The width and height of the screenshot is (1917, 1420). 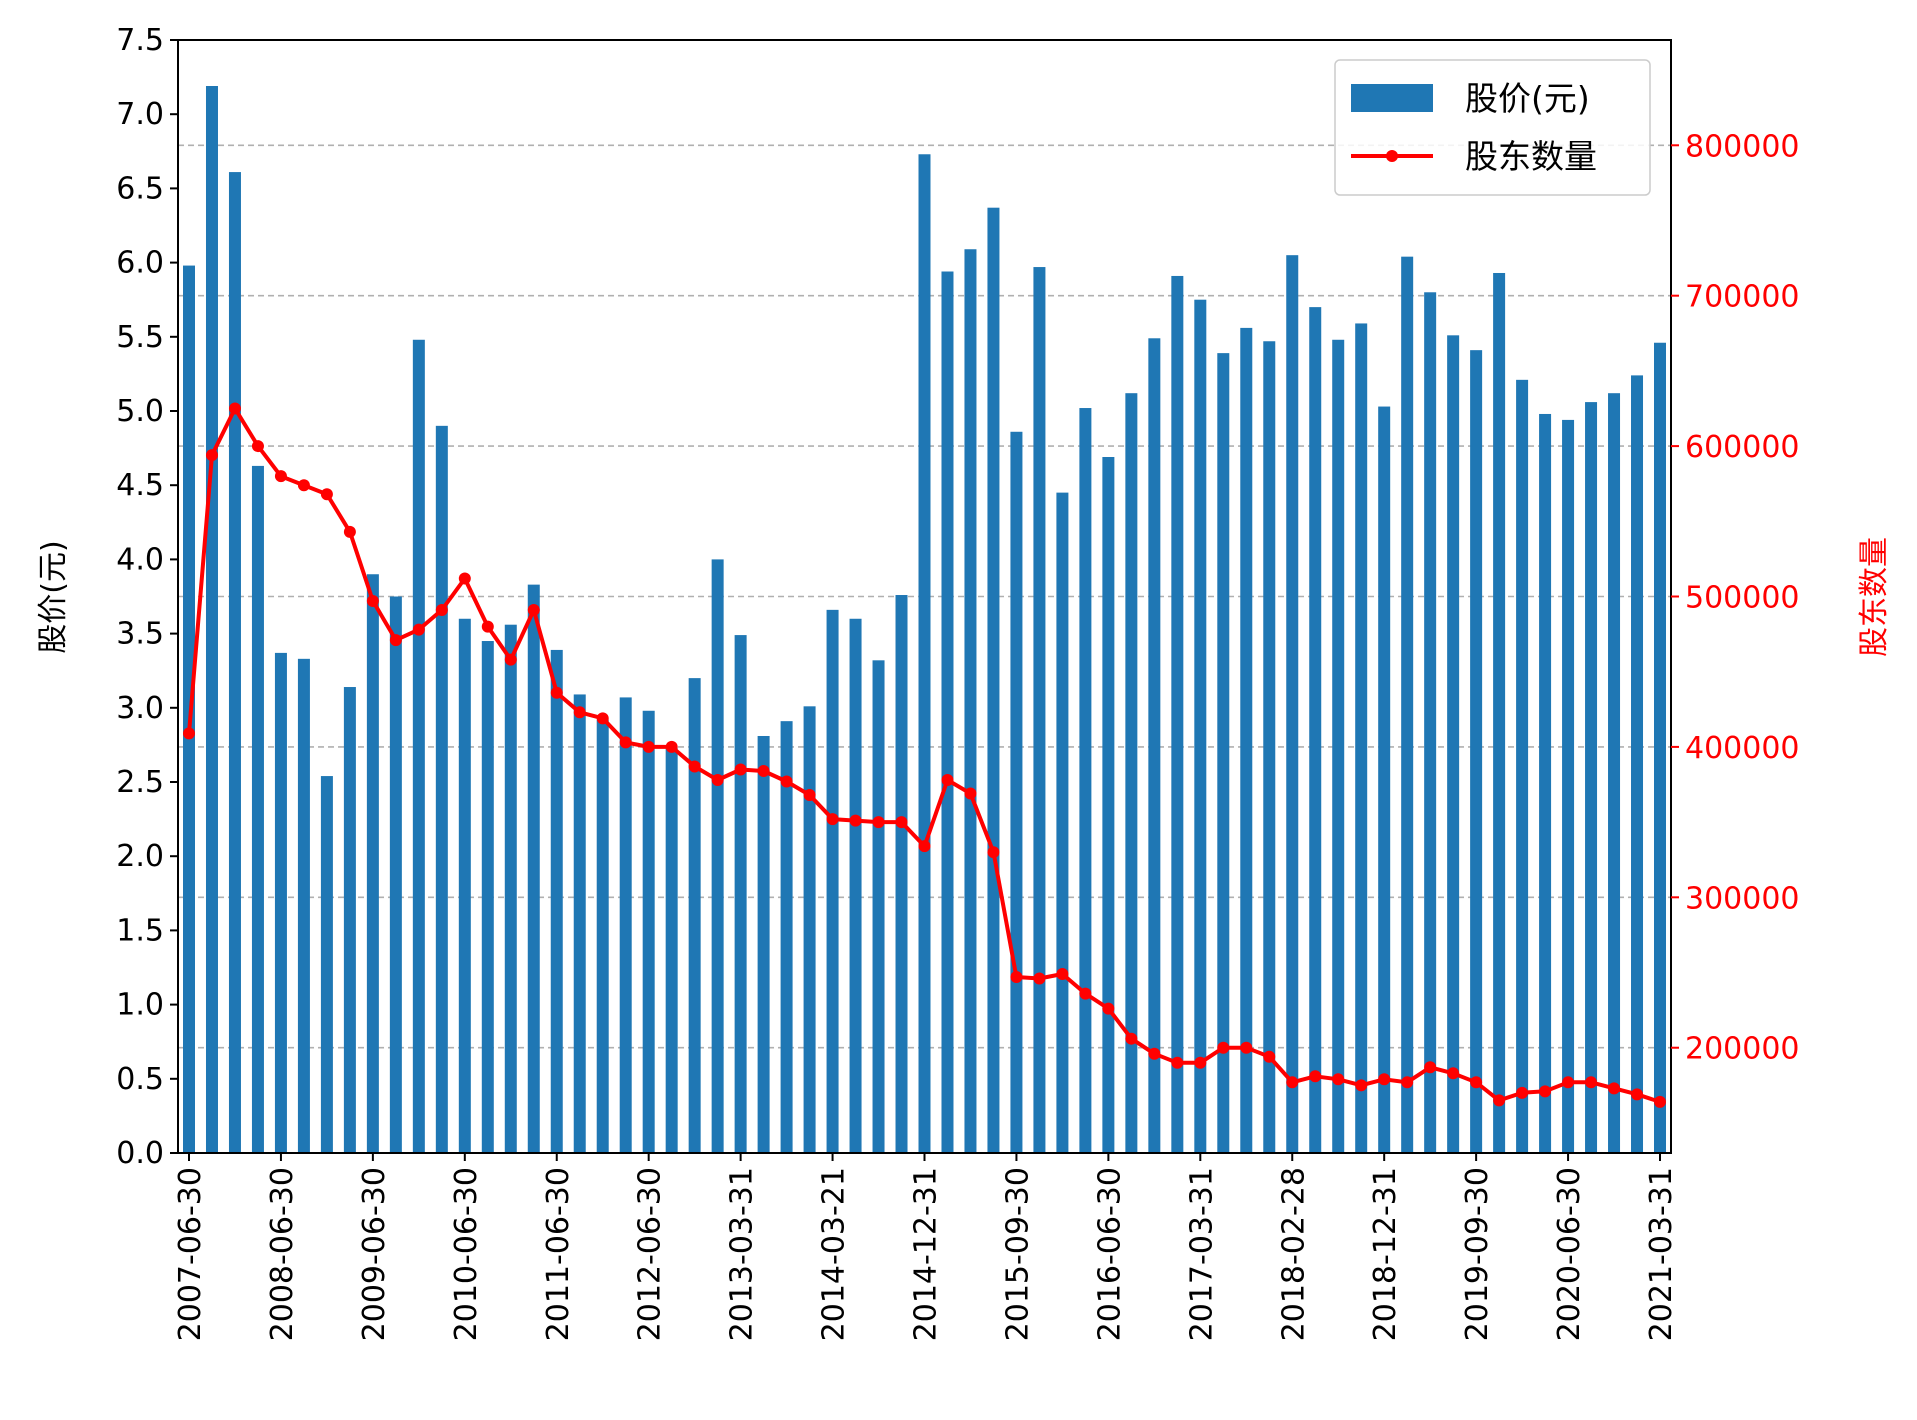 I want to click on legend: 股价(元) 股东数量, so click(x=1492, y=127).